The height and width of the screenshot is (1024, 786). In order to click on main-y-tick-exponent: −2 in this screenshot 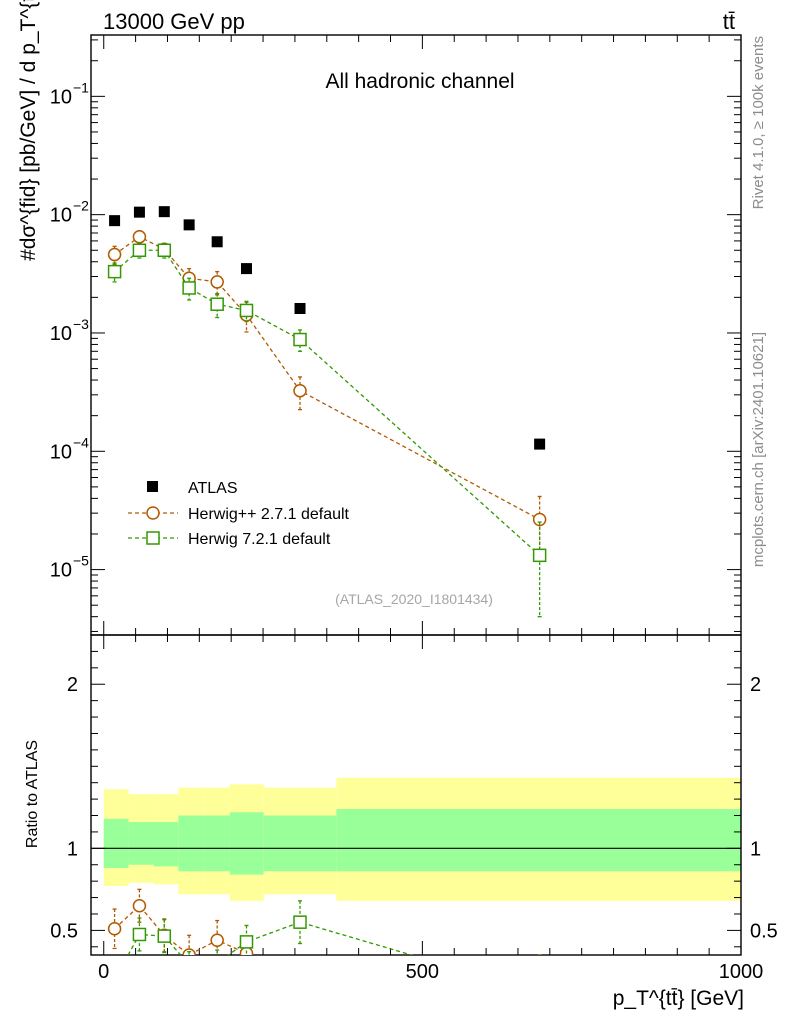, I will do `click(81, 206)`.